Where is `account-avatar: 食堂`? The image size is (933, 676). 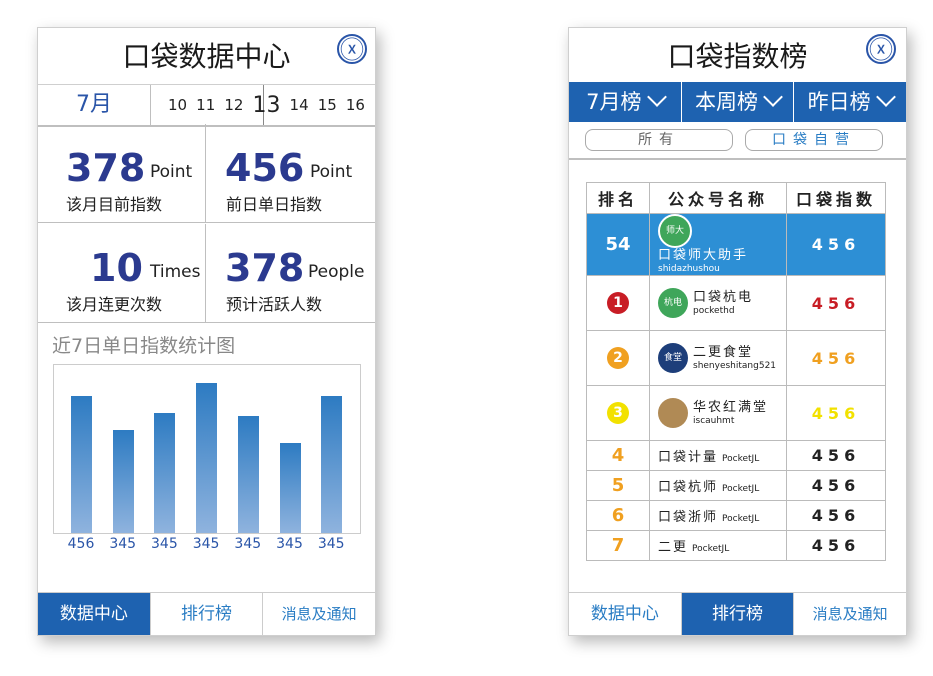
account-avatar: 食堂 is located at coordinates (673, 358).